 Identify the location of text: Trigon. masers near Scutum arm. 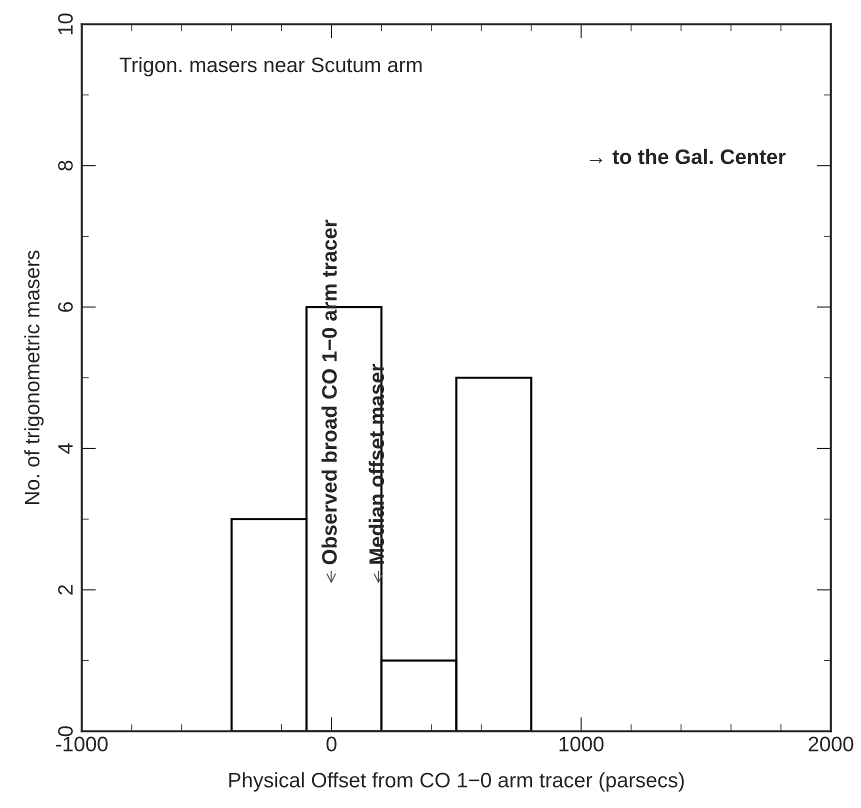
(271, 66).